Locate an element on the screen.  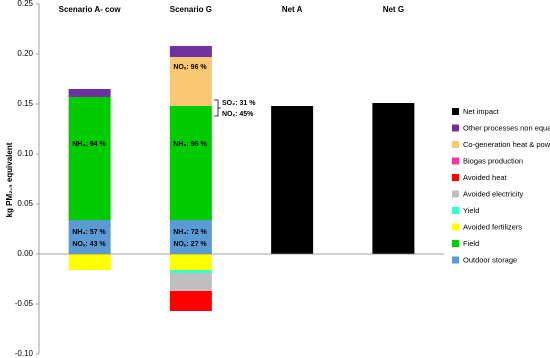
annotation: NOₓ: 45% is located at coordinates (238, 114).